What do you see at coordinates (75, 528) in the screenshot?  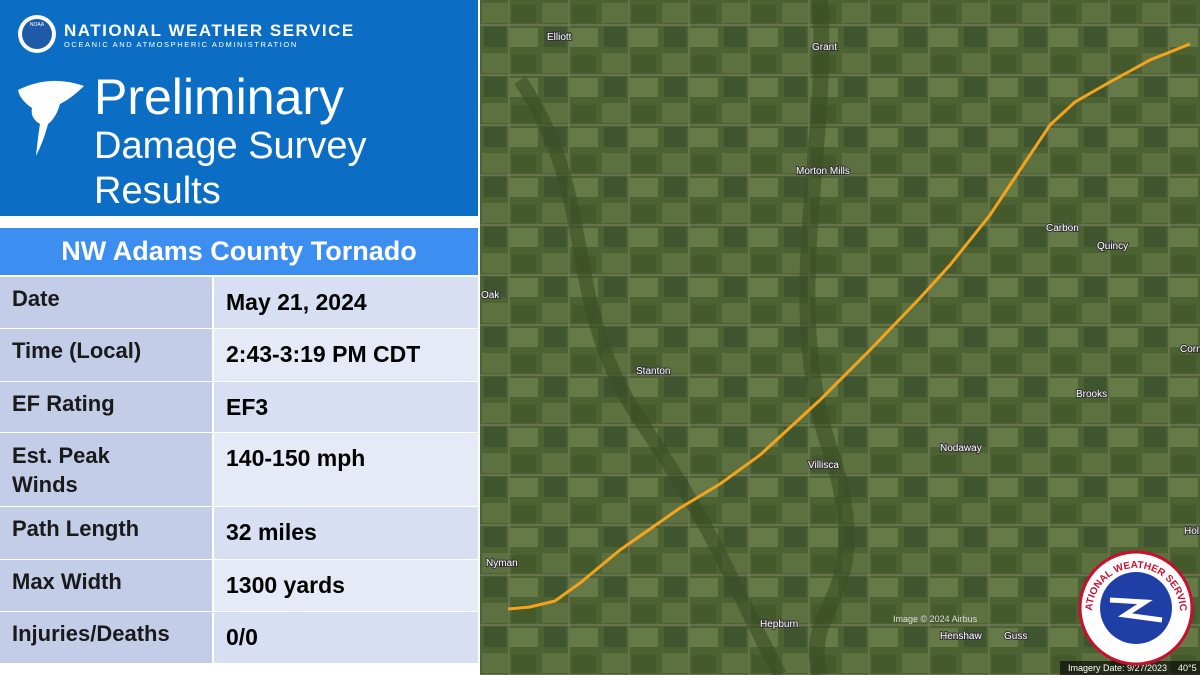 I see `row-label: Path Length` at bounding box center [75, 528].